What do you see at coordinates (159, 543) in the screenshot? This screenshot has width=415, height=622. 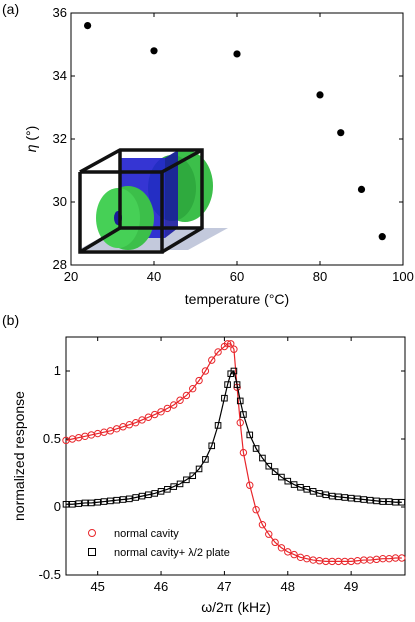 I see `panel-b-legend: normal cavity normal cavity+ λ/2 plate` at bounding box center [159, 543].